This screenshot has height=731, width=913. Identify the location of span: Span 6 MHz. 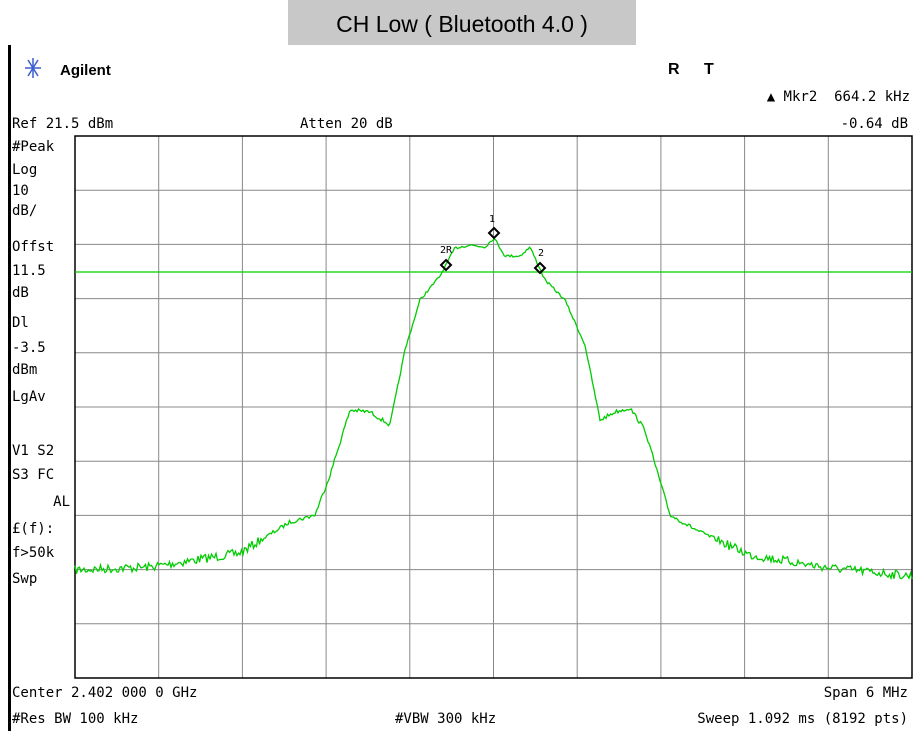
(866, 693).